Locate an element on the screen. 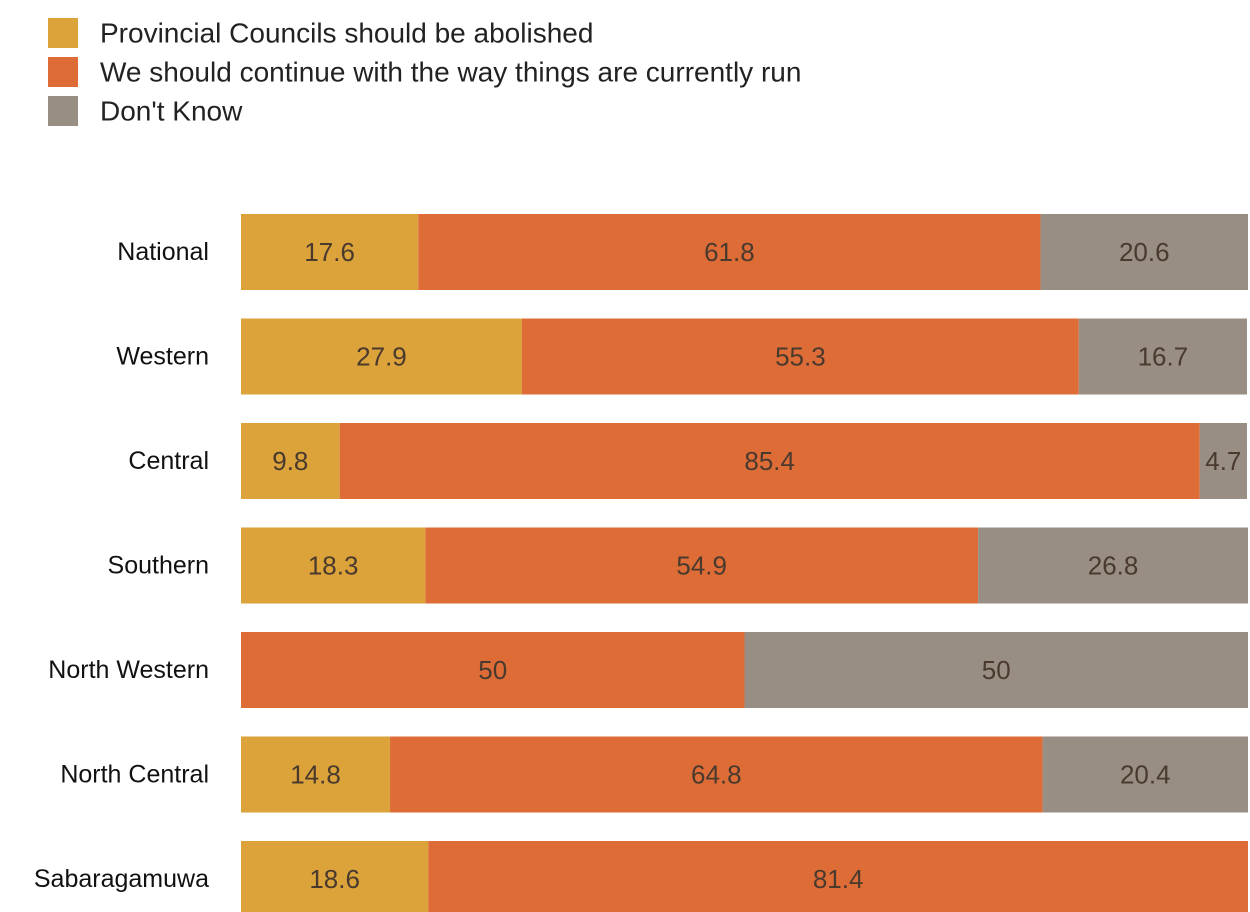  data-label-national-don-t-know: 20.6 is located at coordinates (1144, 252).